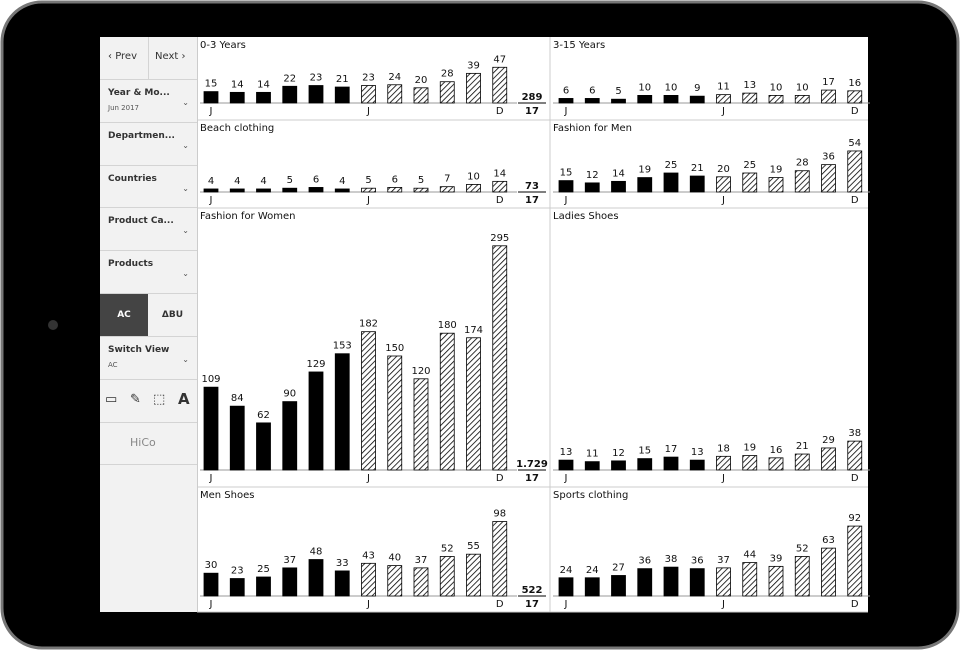  What do you see at coordinates (159, 399) in the screenshot?
I see `select-icon: ⬚` at bounding box center [159, 399].